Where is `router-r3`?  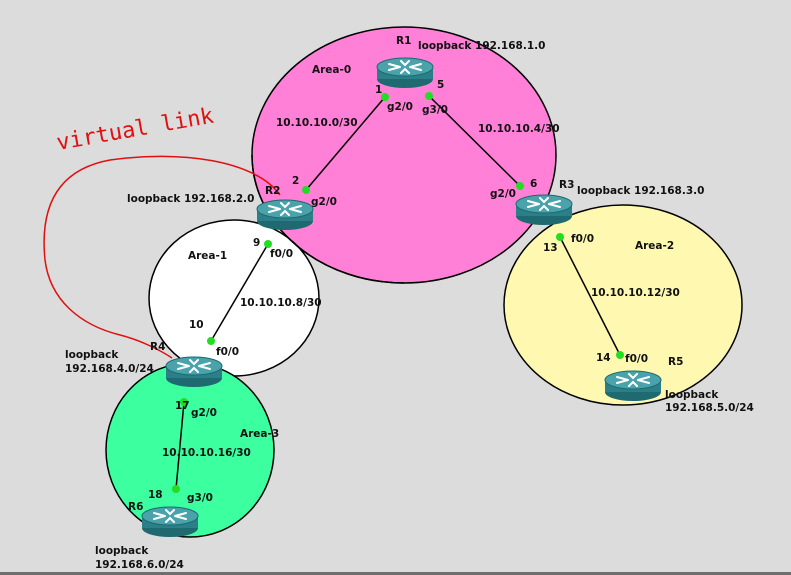
router-r3 is located at coordinates (544, 210).